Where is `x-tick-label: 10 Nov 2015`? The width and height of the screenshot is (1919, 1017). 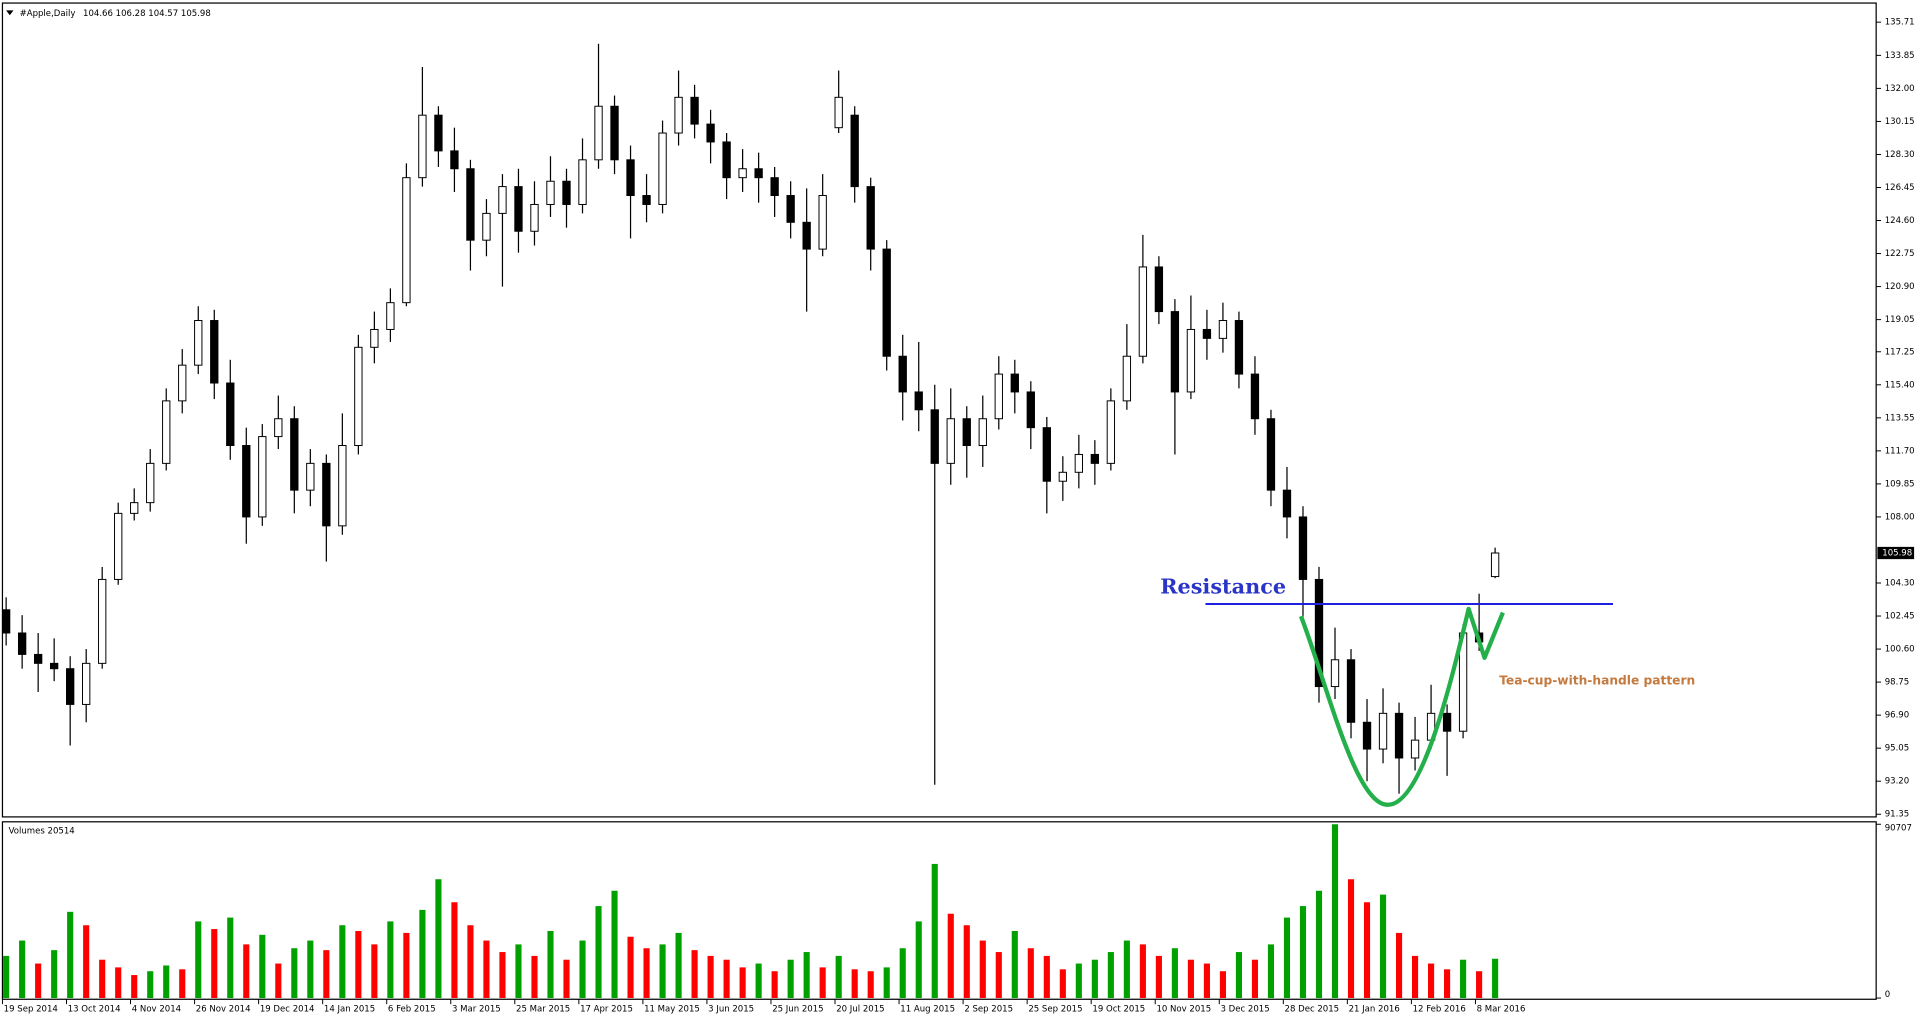
x-tick-label: 10 Nov 2015 is located at coordinates (1183, 1010).